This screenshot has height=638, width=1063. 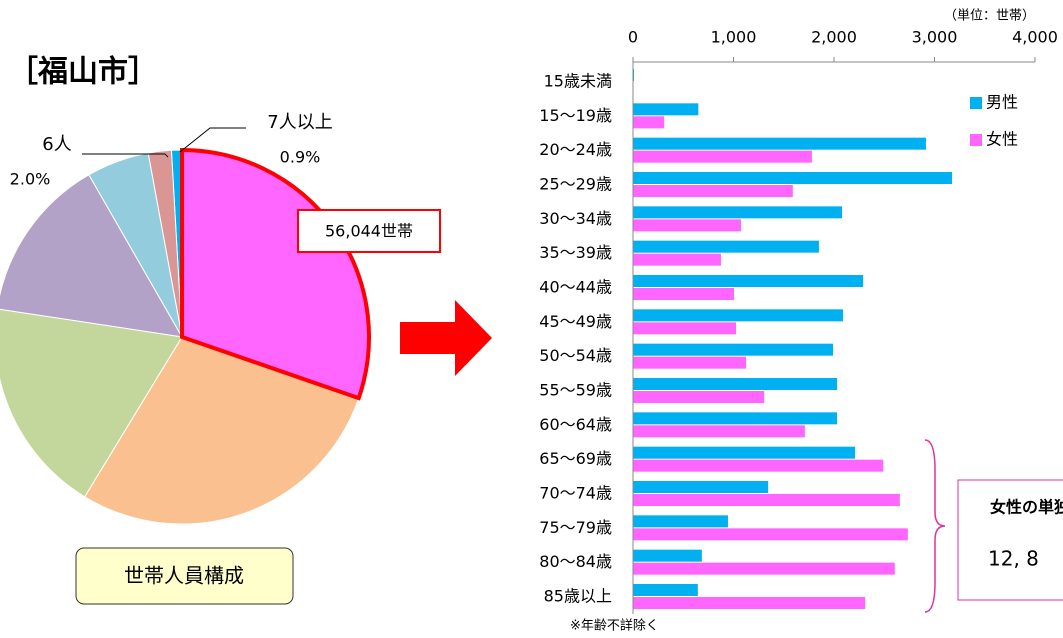 What do you see at coordinates (1002, 102) in the screenshot?
I see `legend-label: 男性` at bounding box center [1002, 102].